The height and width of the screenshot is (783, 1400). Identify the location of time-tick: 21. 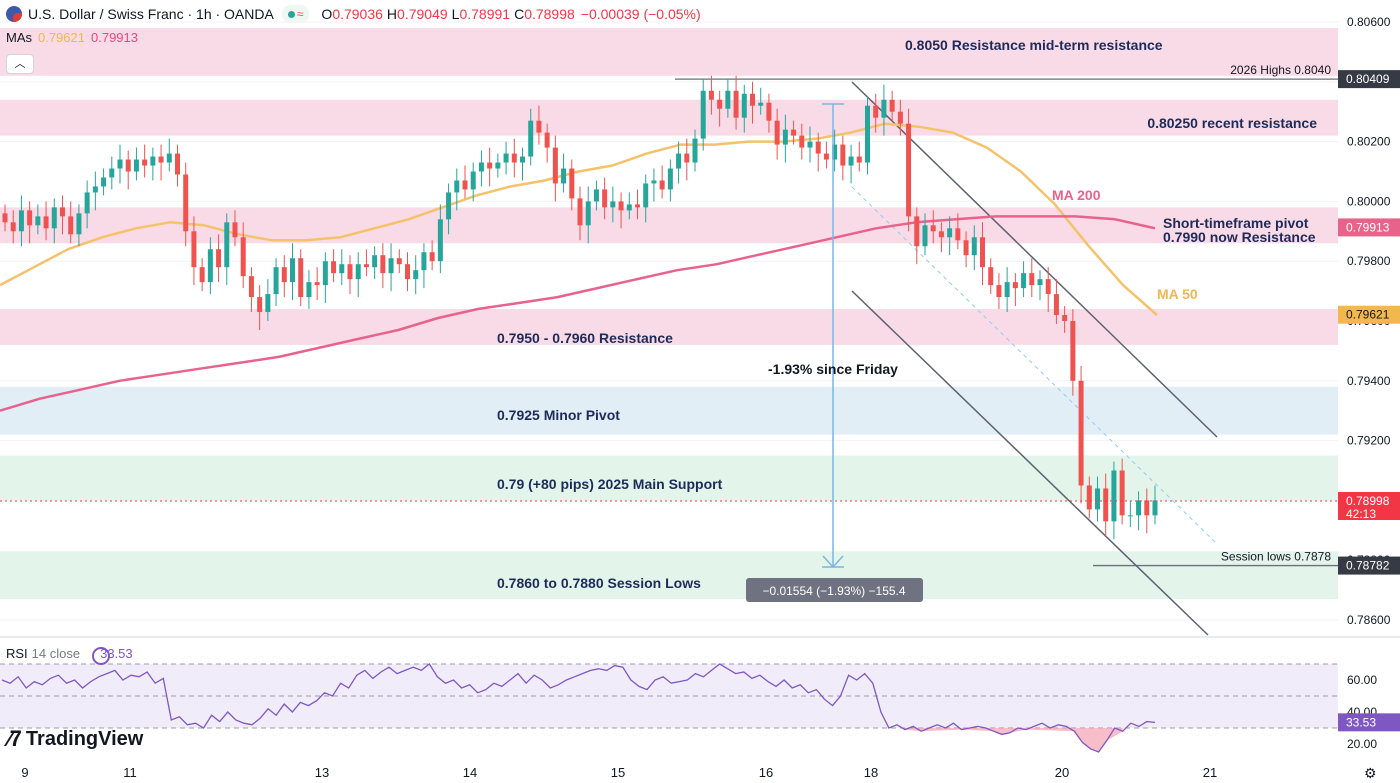
(1210, 772).